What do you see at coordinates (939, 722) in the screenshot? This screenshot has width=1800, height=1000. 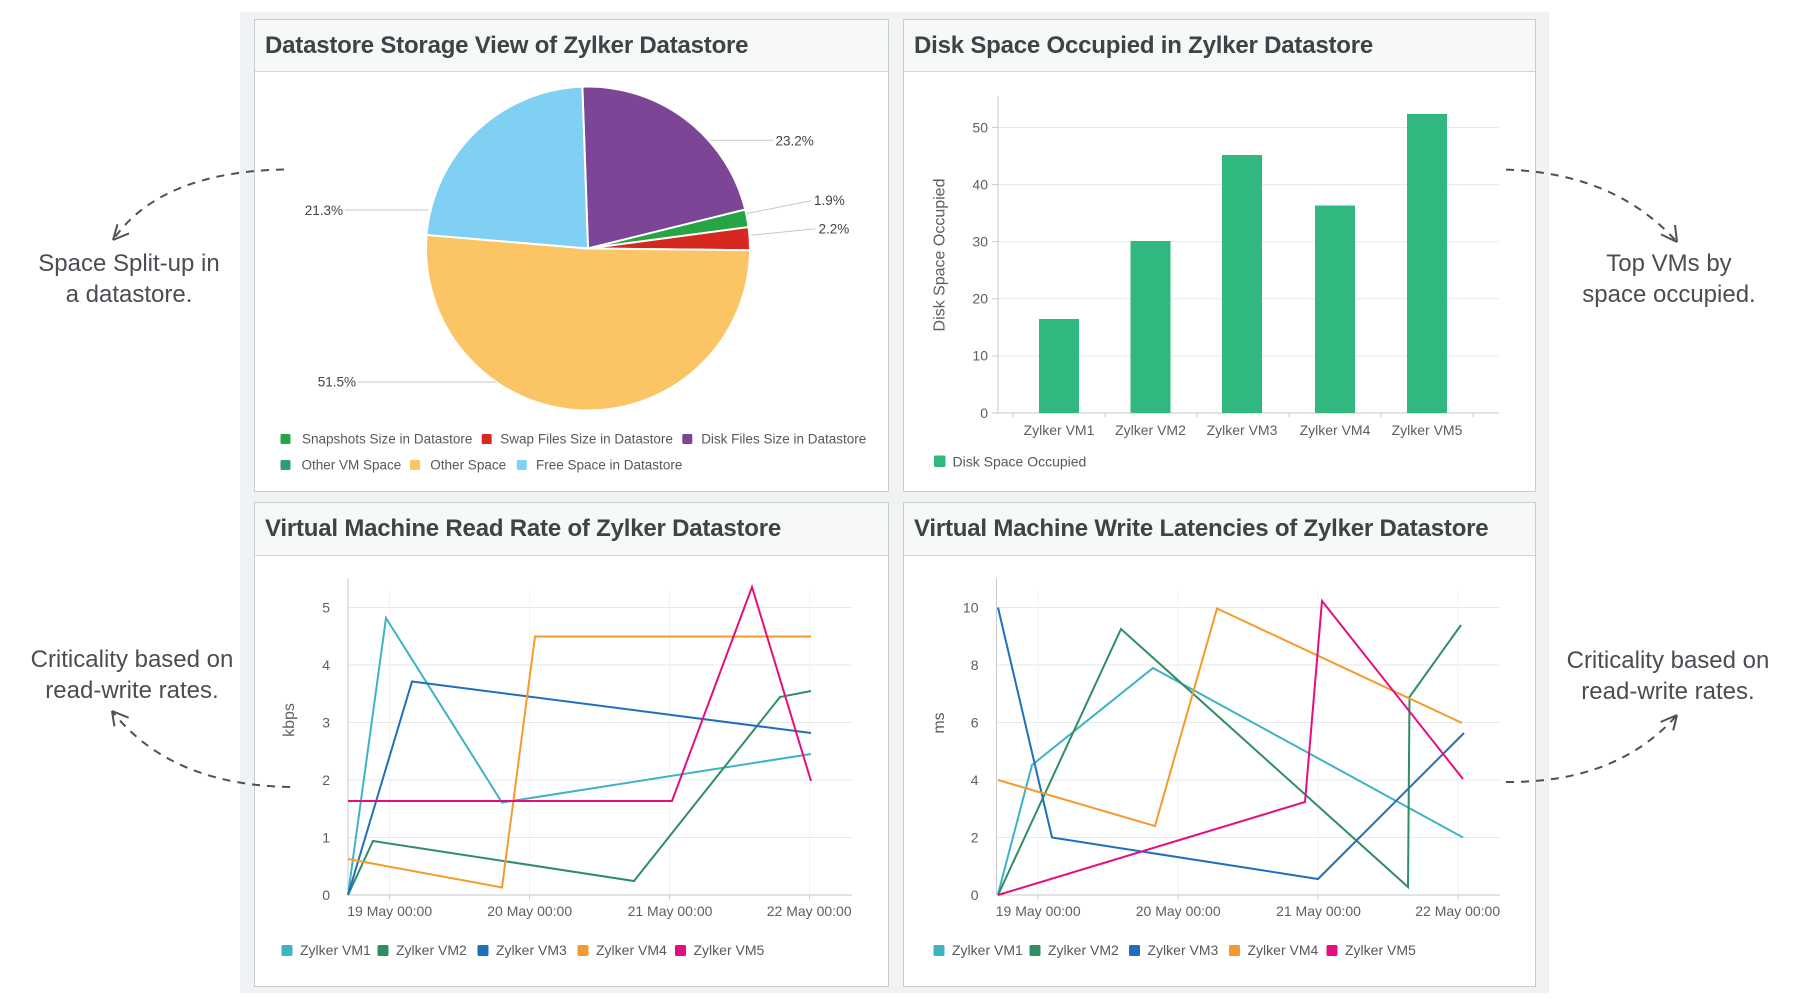 I see `svg-text: ms` at bounding box center [939, 722].